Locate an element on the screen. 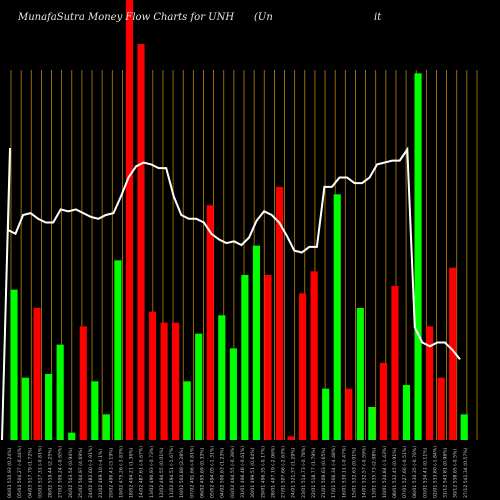 This screenshot has height=500, width=500. chart-title: MunafaSutra Money Flow Charts for UNH is located at coordinates (125, 17).